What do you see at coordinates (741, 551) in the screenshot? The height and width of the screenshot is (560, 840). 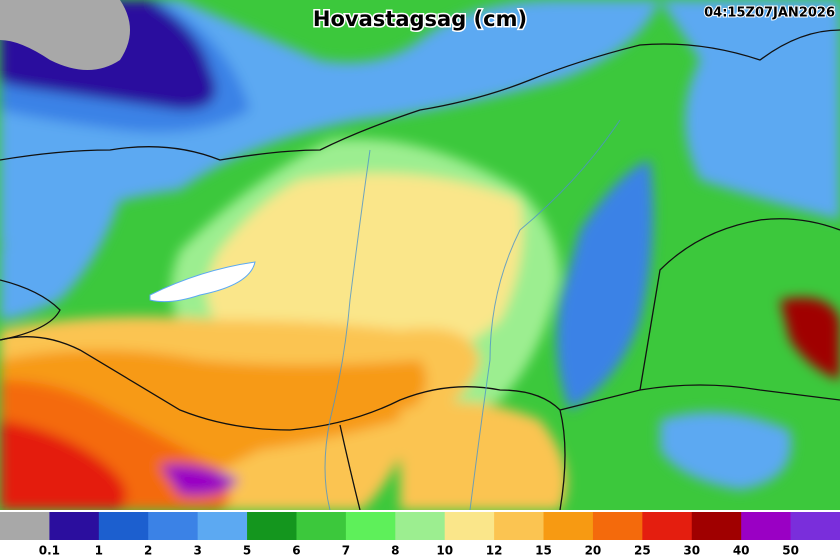 I see `legend-label: 40` at bounding box center [741, 551].